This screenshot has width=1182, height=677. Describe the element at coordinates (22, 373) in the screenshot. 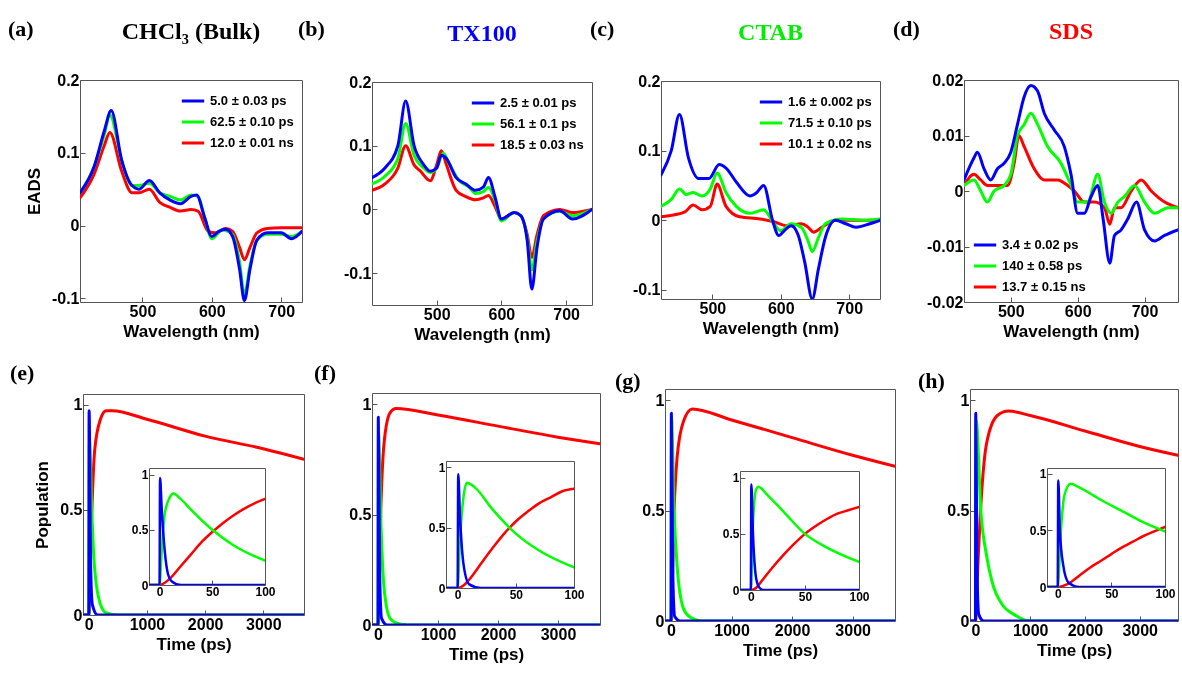

I see `text: (e)` at that location.